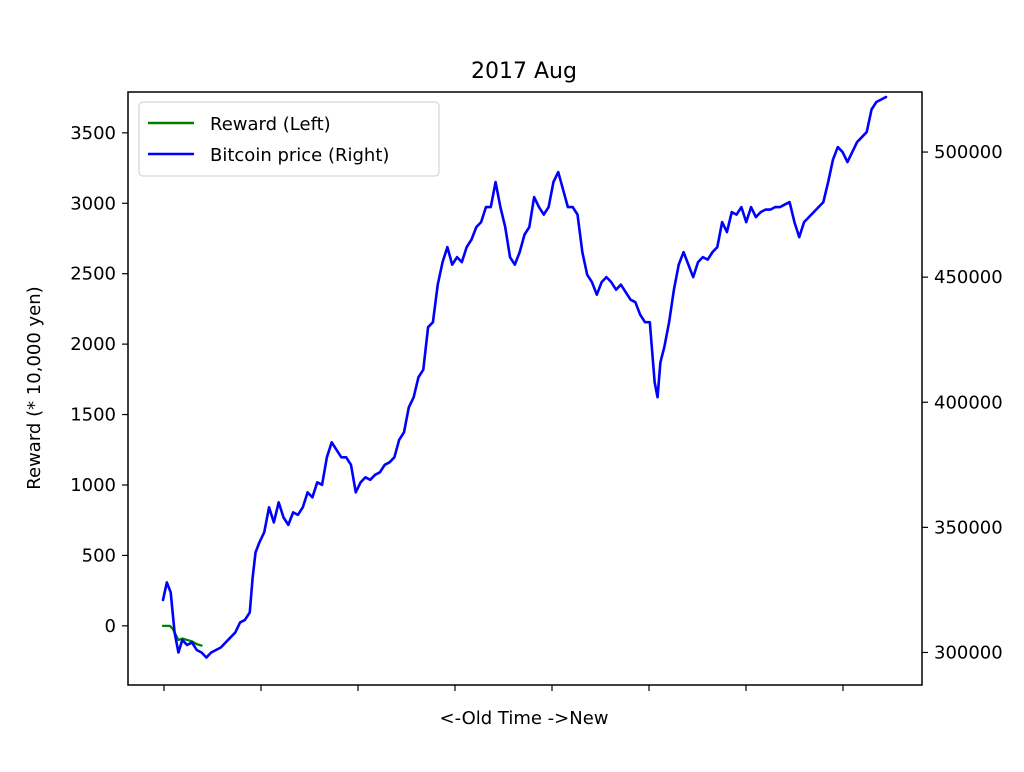  What do you see at coordinates (93, 485) in the screenshot?
I see `left-y-tick-label: 1000` at bounding box center [93, 485].